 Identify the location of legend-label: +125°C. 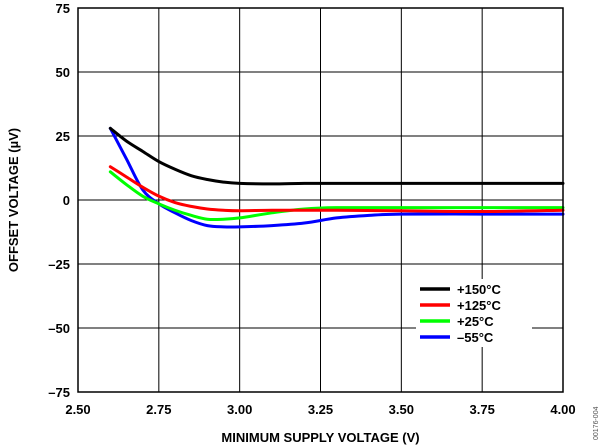
(479, 305).